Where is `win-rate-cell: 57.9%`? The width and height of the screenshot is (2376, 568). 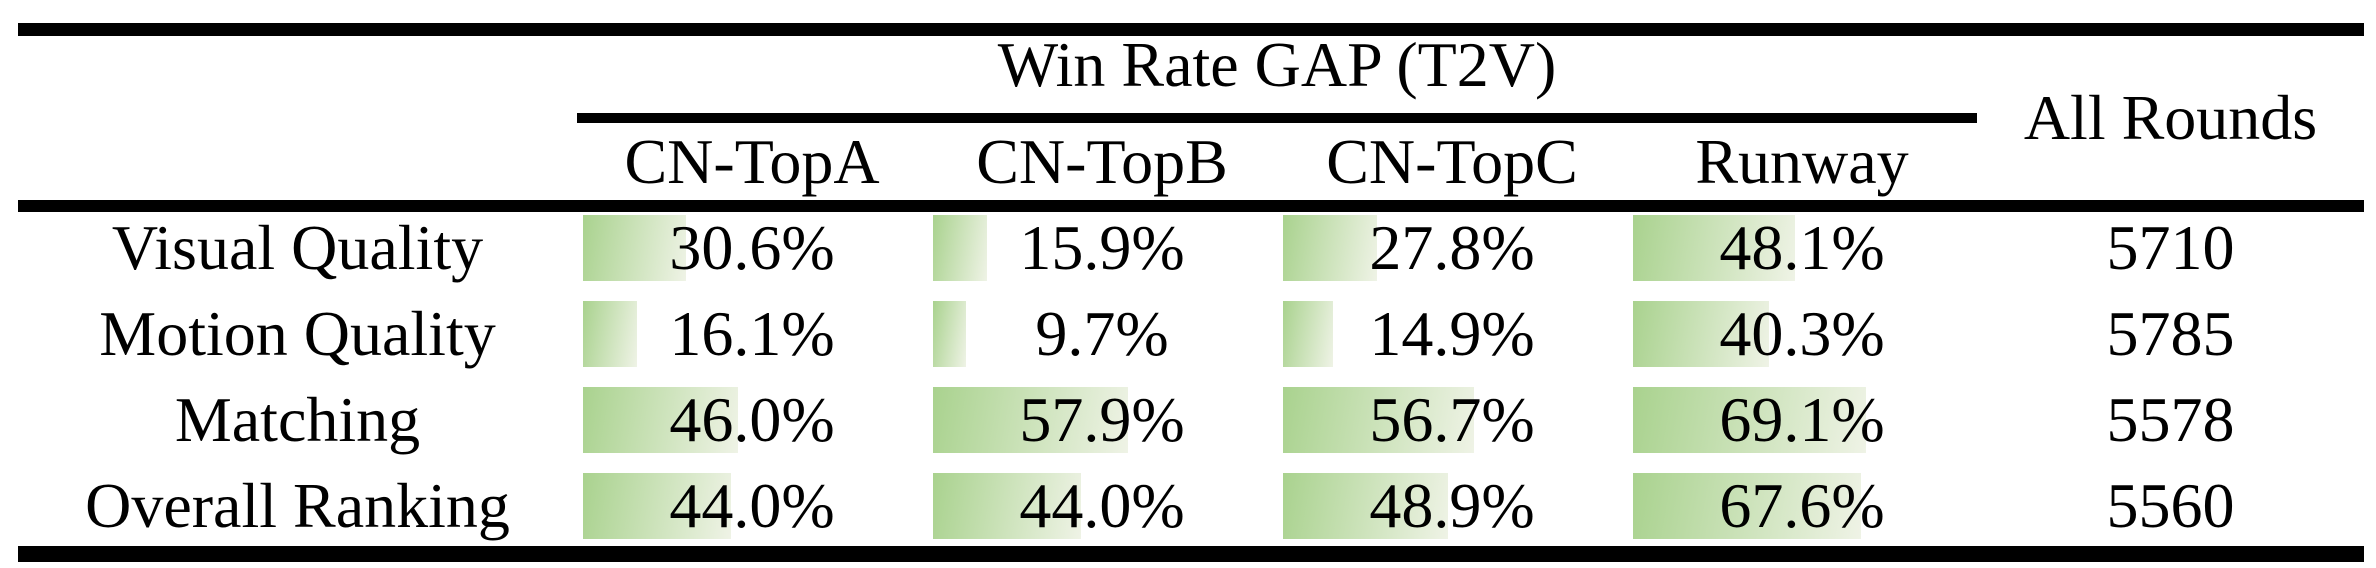
win-rate-cell: 57.9% is located at coordinates (1102, 420).